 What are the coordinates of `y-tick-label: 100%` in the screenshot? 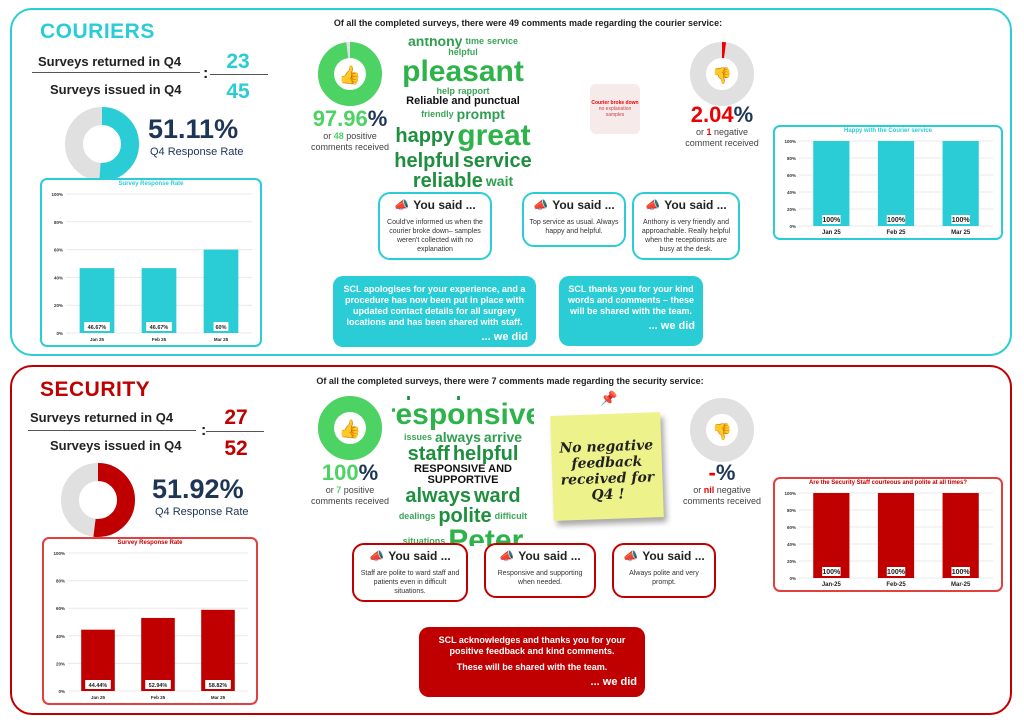 It's located at (790, 141).